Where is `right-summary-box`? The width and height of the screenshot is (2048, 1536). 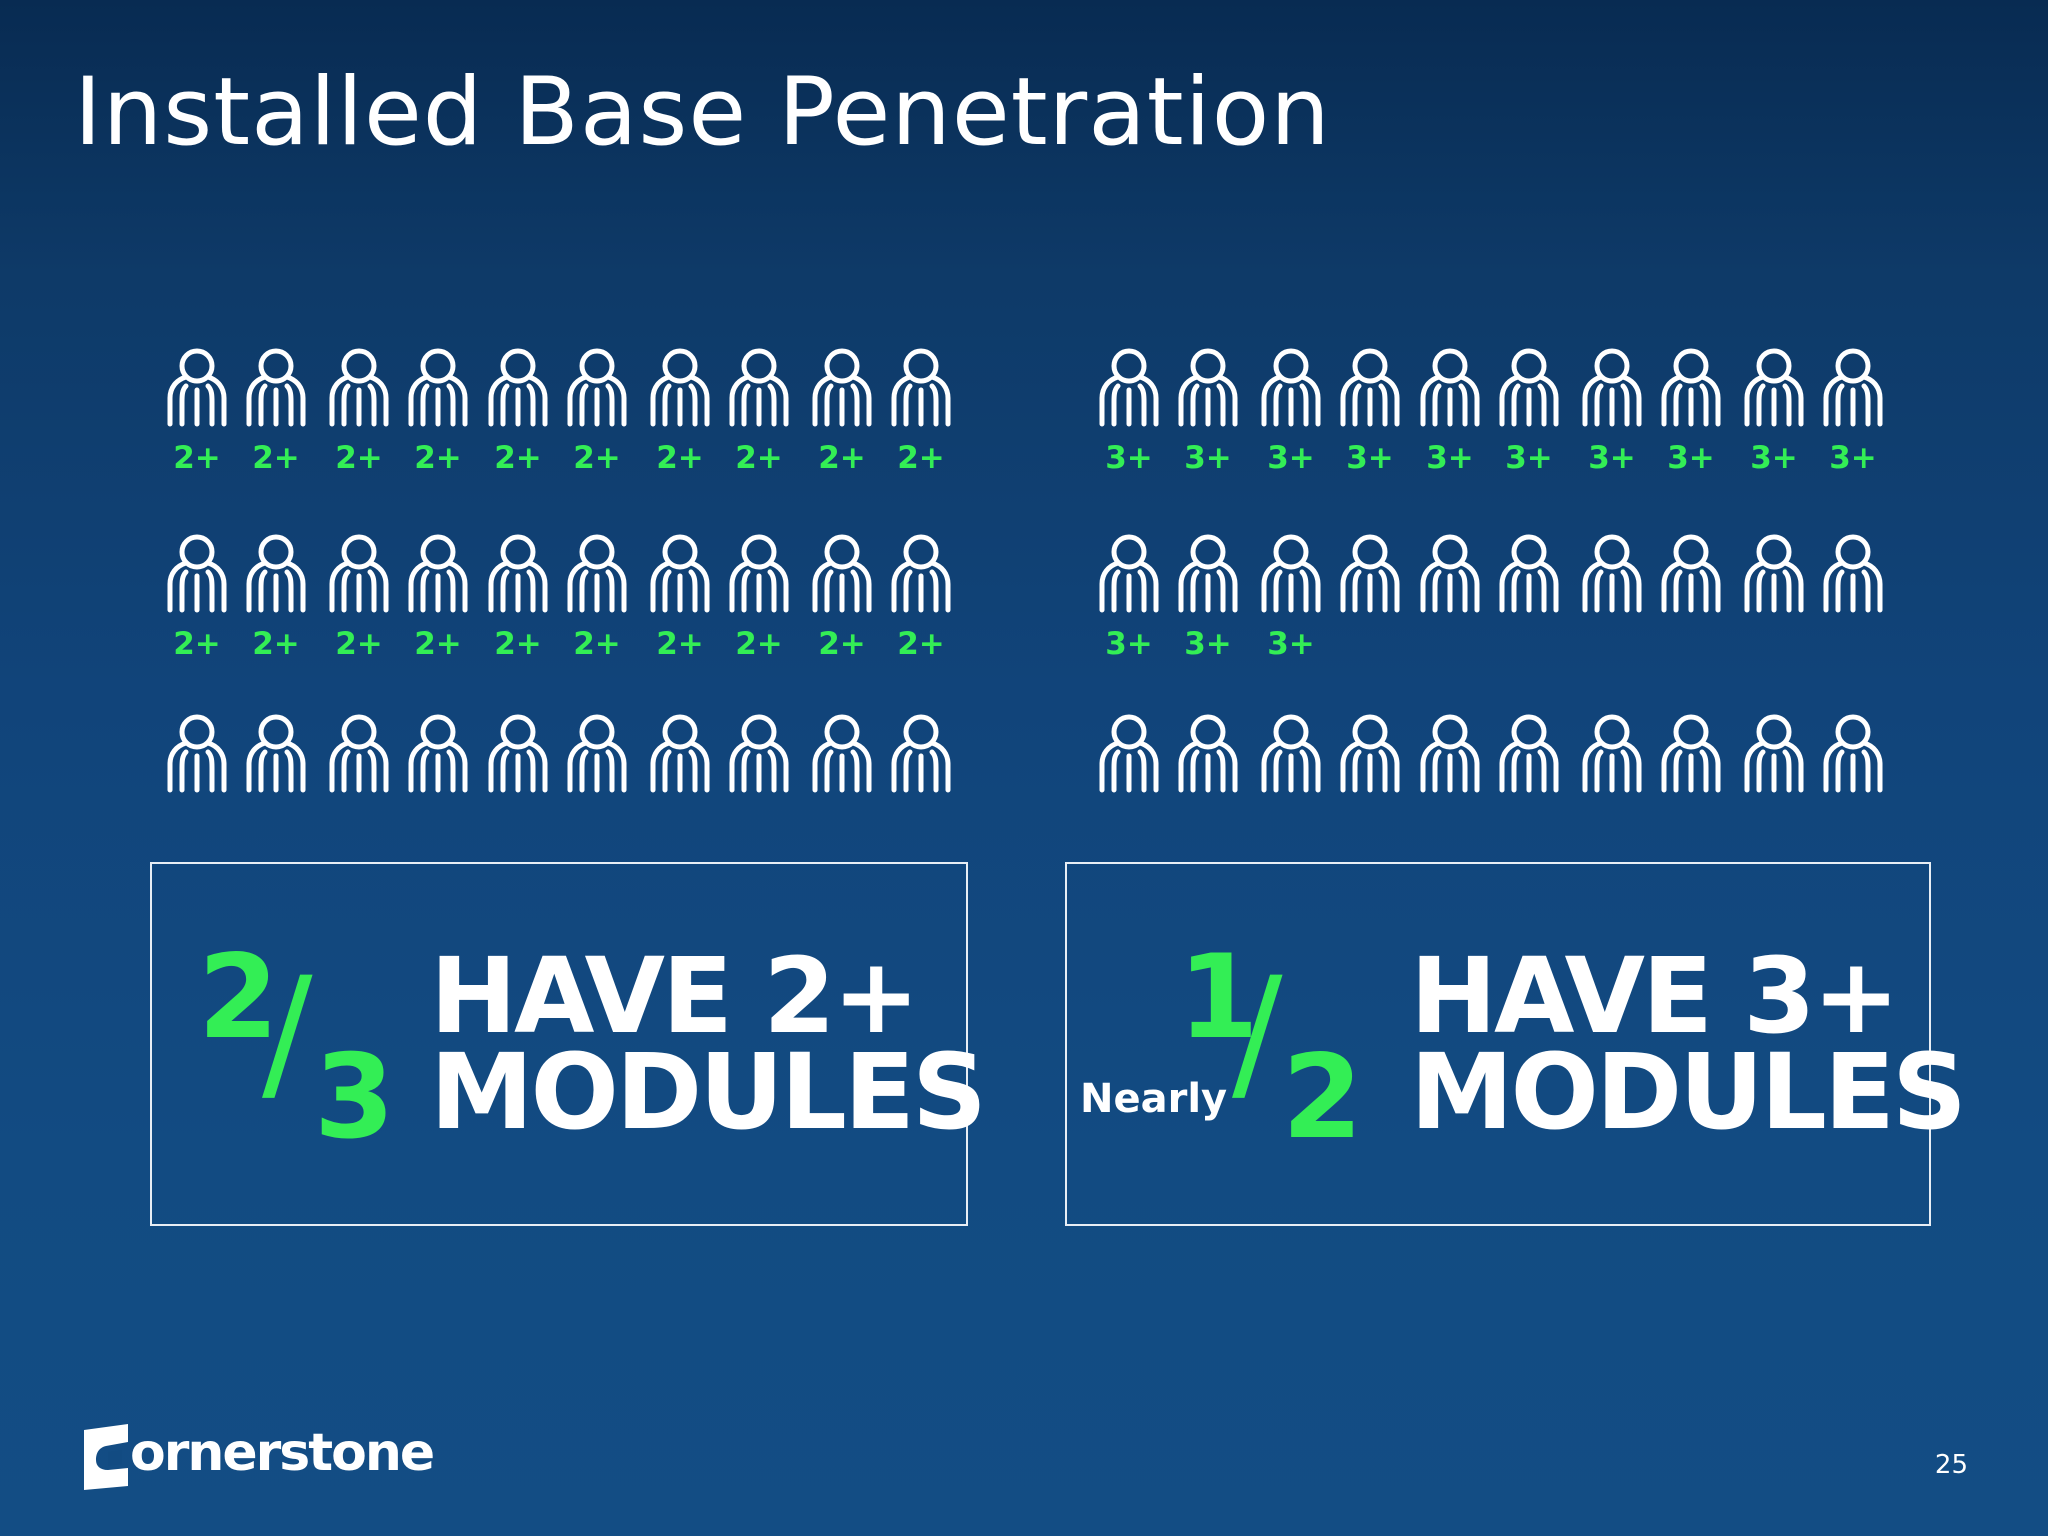 right-summary-box is located at coordinates (1498, 1044).